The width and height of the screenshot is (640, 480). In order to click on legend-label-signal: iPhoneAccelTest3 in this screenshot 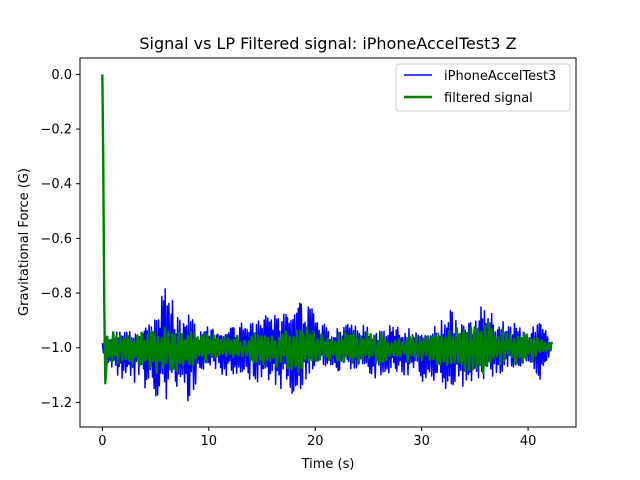, I will do `click(500, 76)`.